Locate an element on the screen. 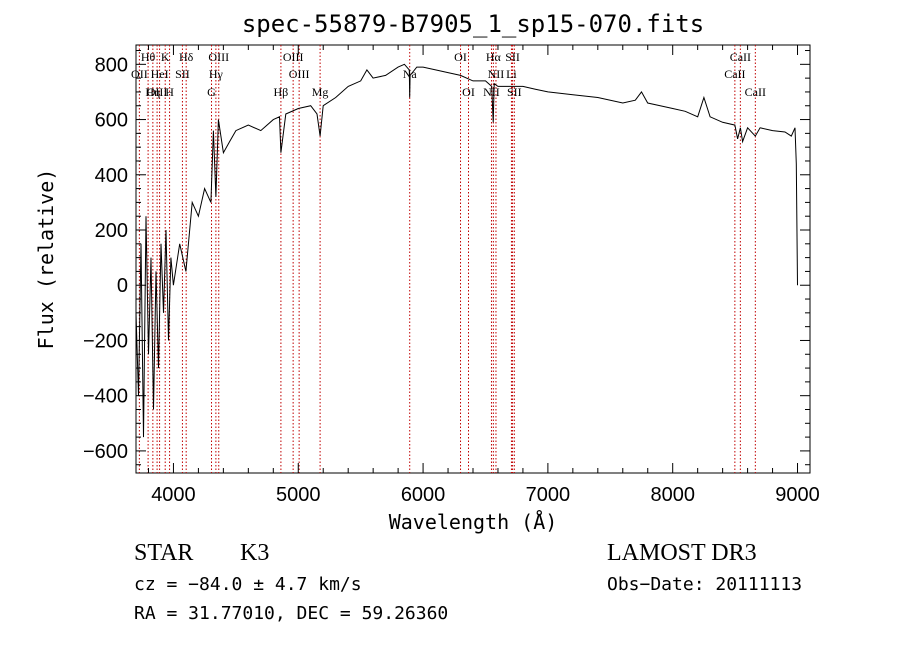 This screenshot has height=649, width=900. y-tick-label-6: 600 is located at coordinates (111, 121).